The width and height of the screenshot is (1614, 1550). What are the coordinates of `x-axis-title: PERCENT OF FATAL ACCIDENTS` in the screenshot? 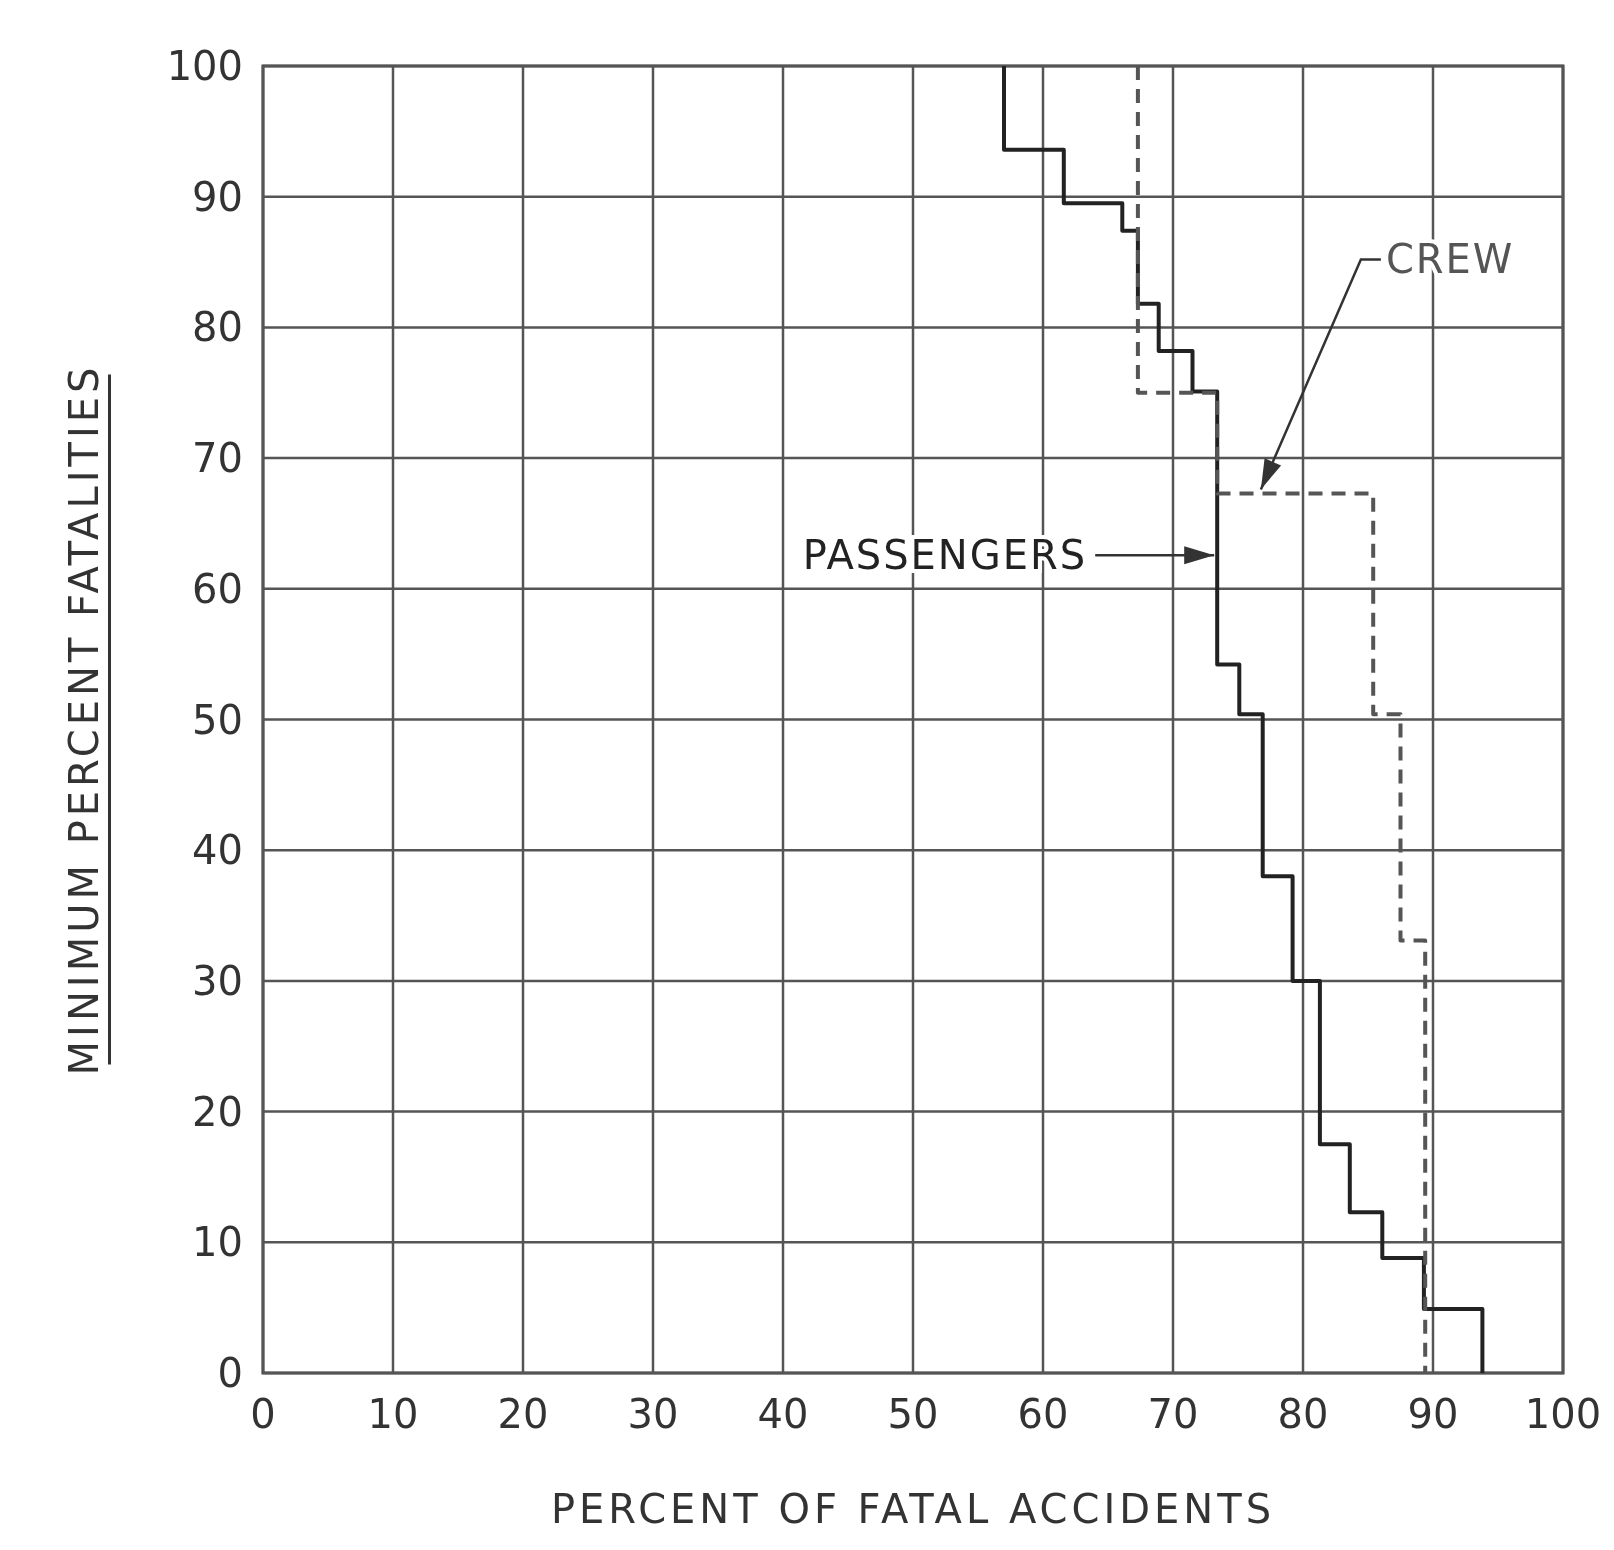 It's located at (913, 1509).